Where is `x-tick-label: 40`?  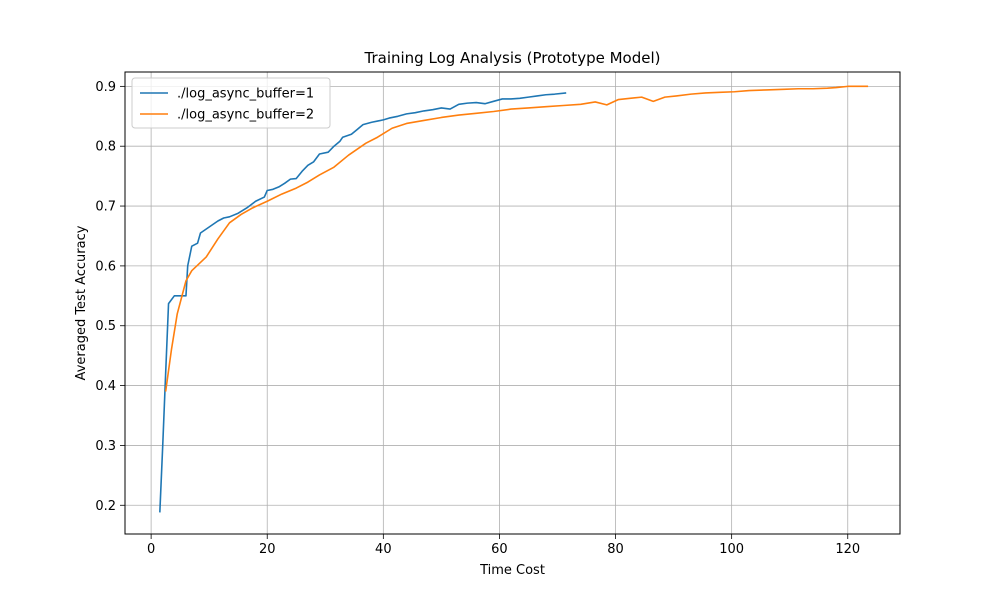 x-tick-label: 40 is located at coordinates (383, 549).